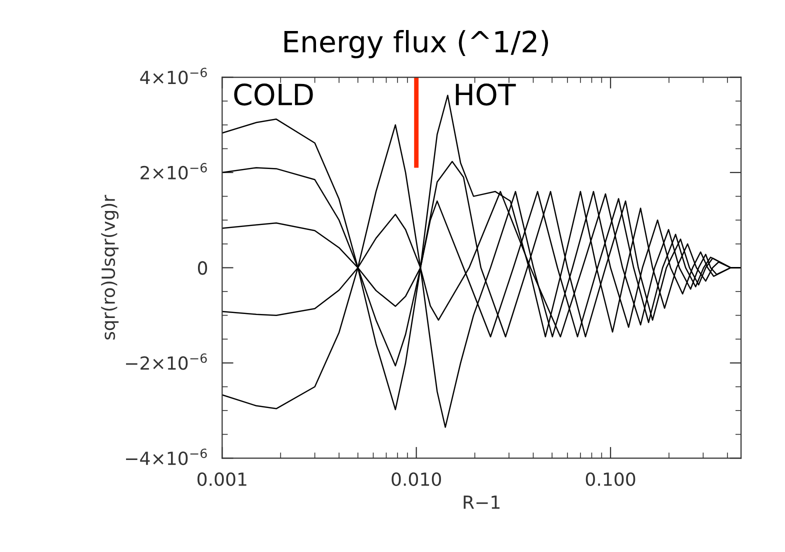 The height and width of the screenshot is (552, 785). I want to click on x-tick-label: 0.010, so click(416, 479).